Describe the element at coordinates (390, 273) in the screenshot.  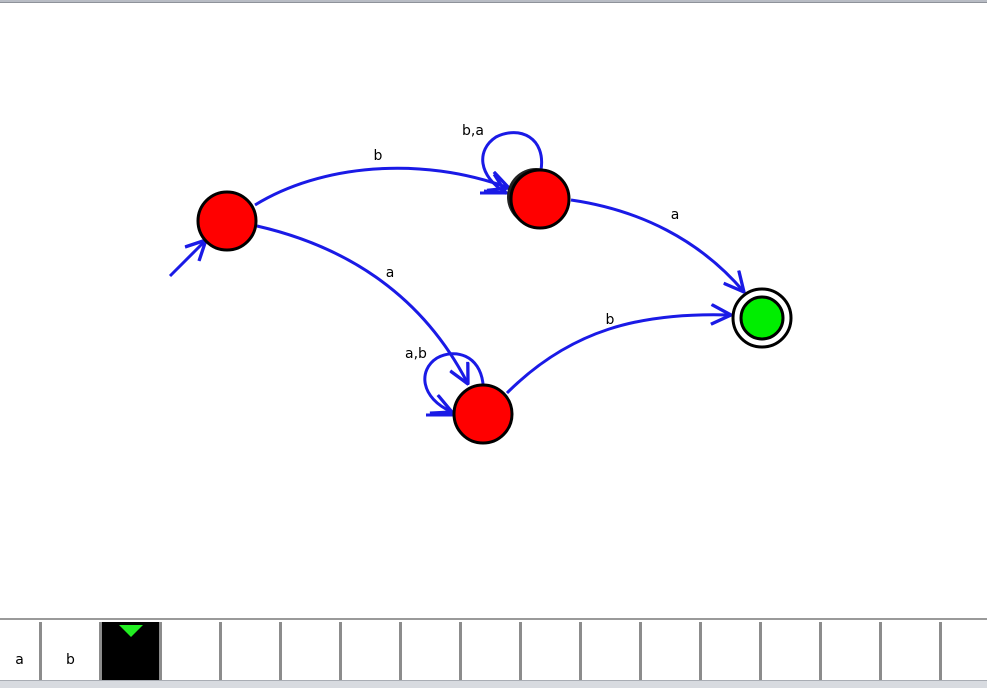
I see `edge-label-q0-q2: a` at that location.